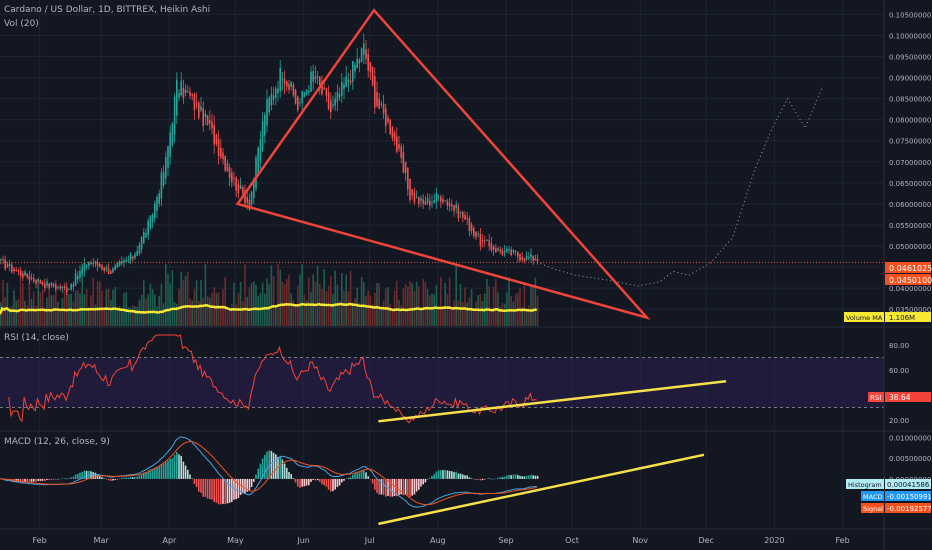  I want to click on macd-trend-line, so click(541, 489).